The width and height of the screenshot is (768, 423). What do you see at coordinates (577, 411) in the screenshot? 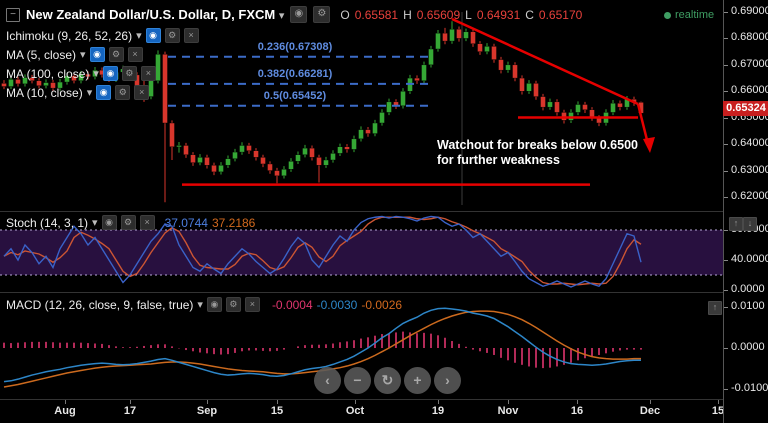
I see `time-tick-label: 16` at bounding box center [577, 411].